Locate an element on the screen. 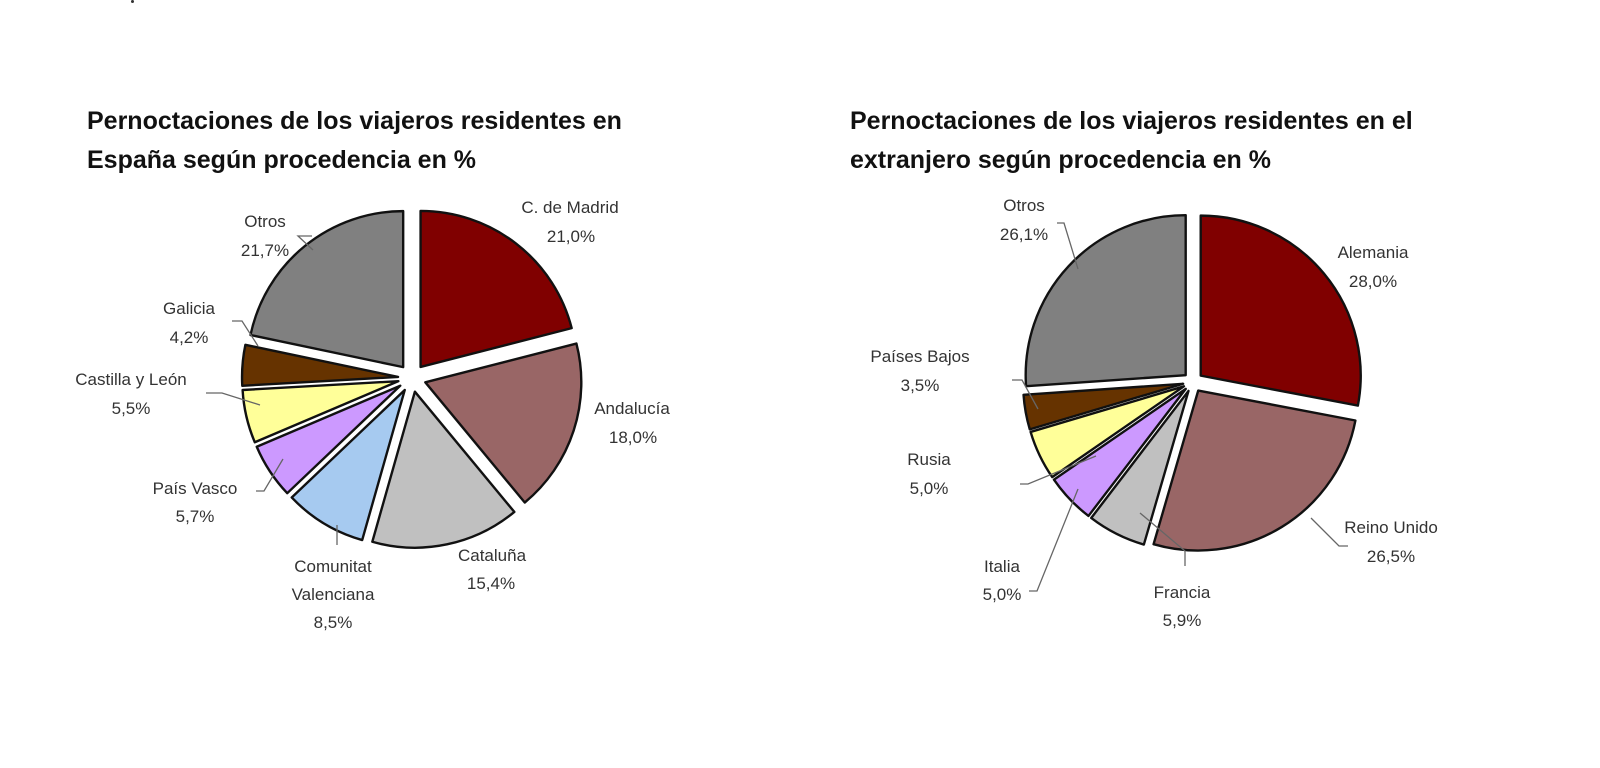  slice-label: Países Bajos 3,5% is located at coordinates (919, 371).